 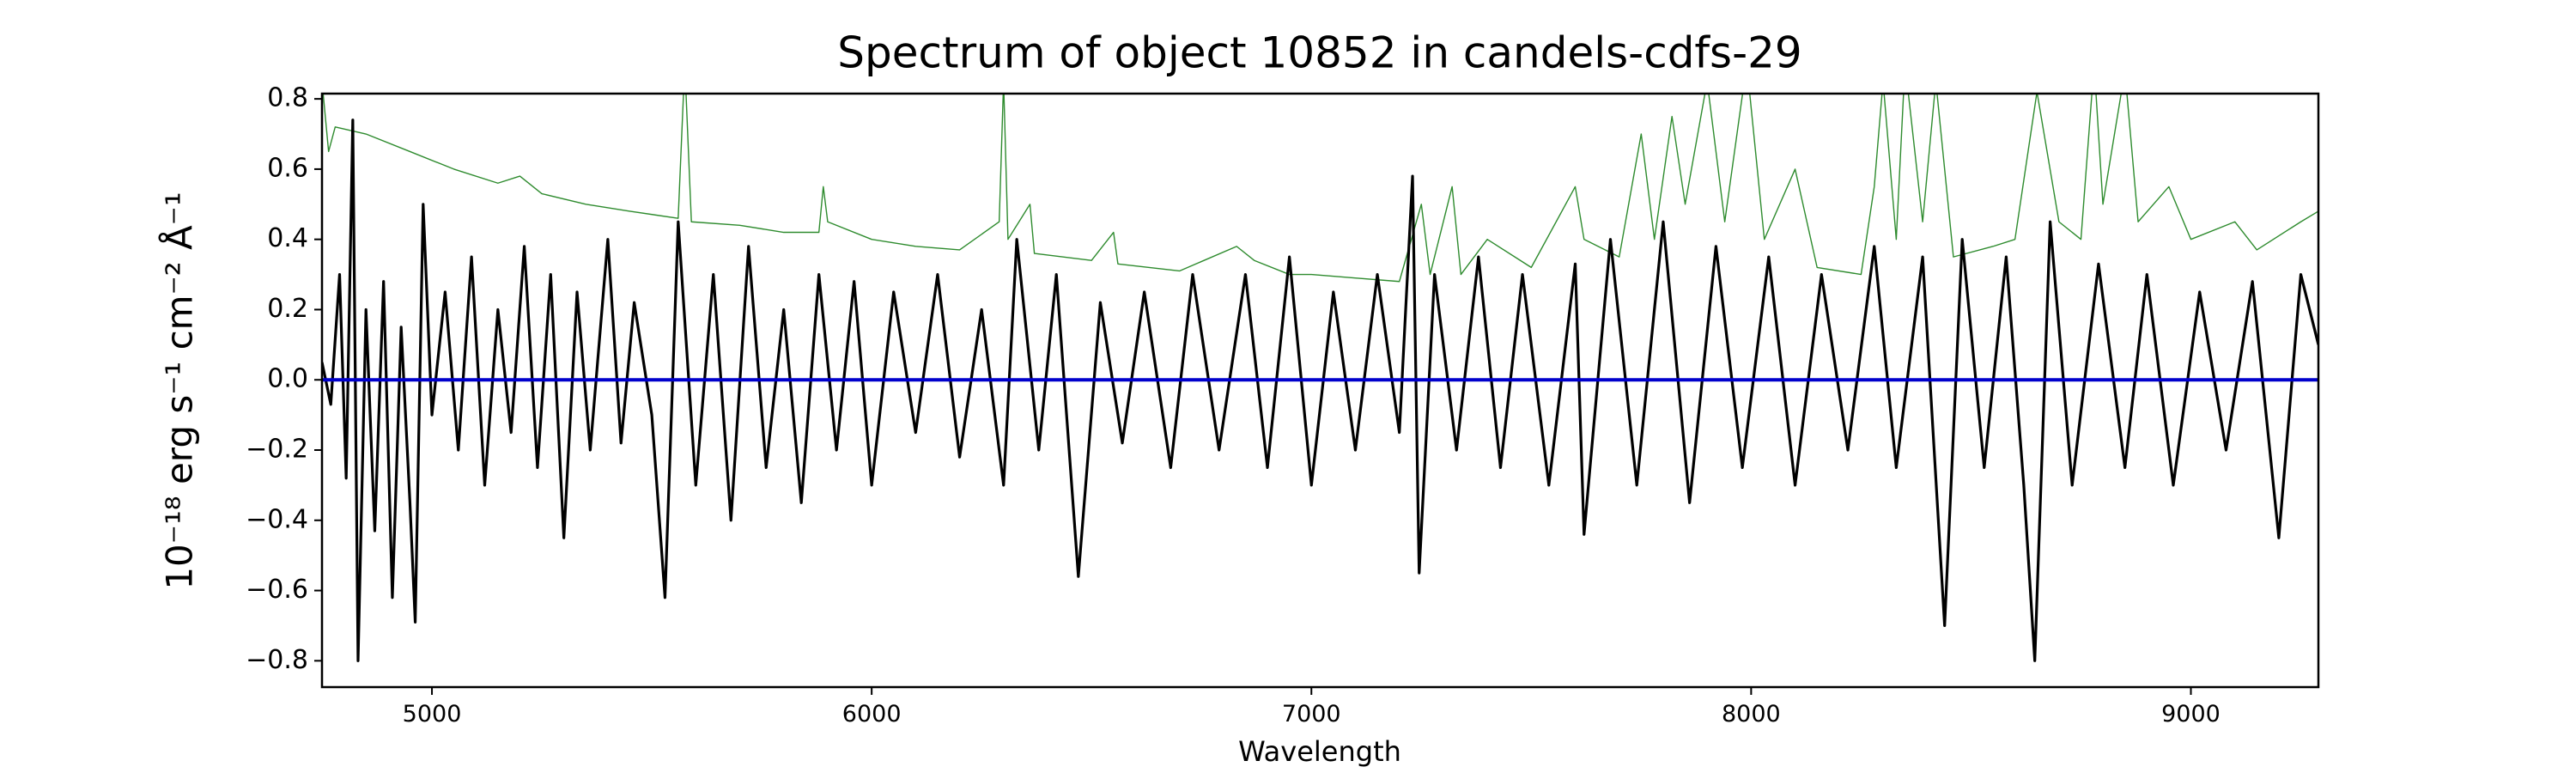 What do you see at coordinates (277, 590) in the screenshot?
I see `y-tick-label: −0.6` at bounding box center [277, 590].